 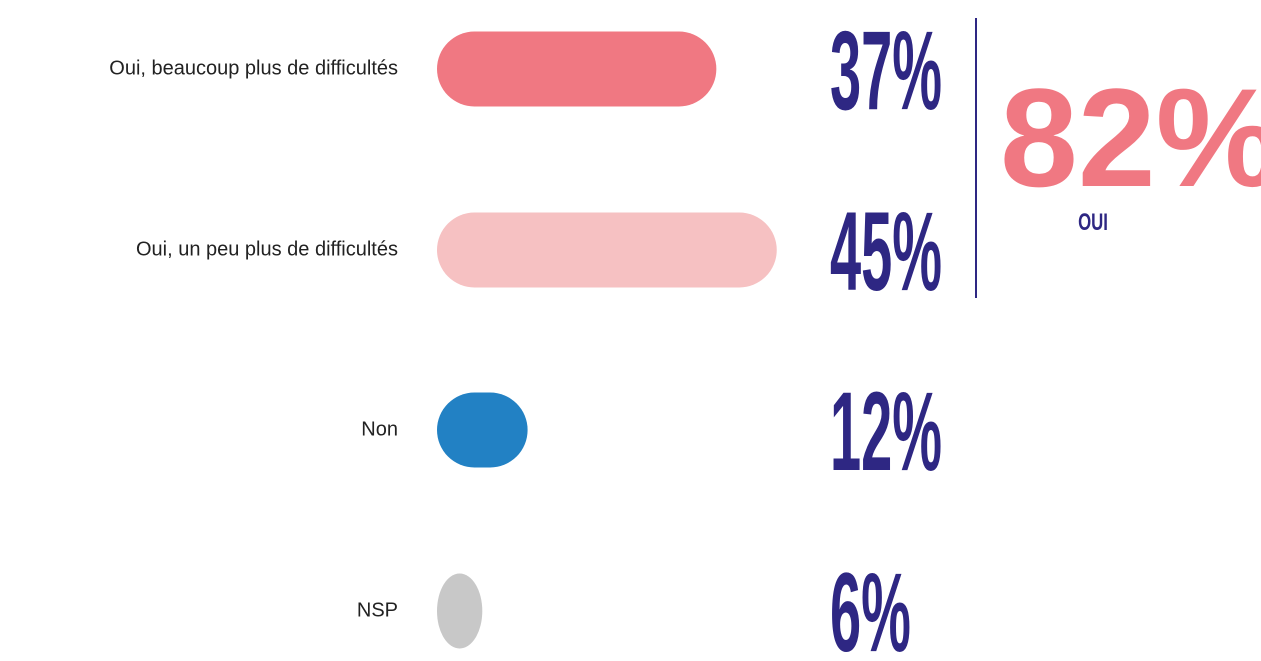 I want to click on category-label: Oui, un peu plus de difficultés, so click(x=267, y=249).